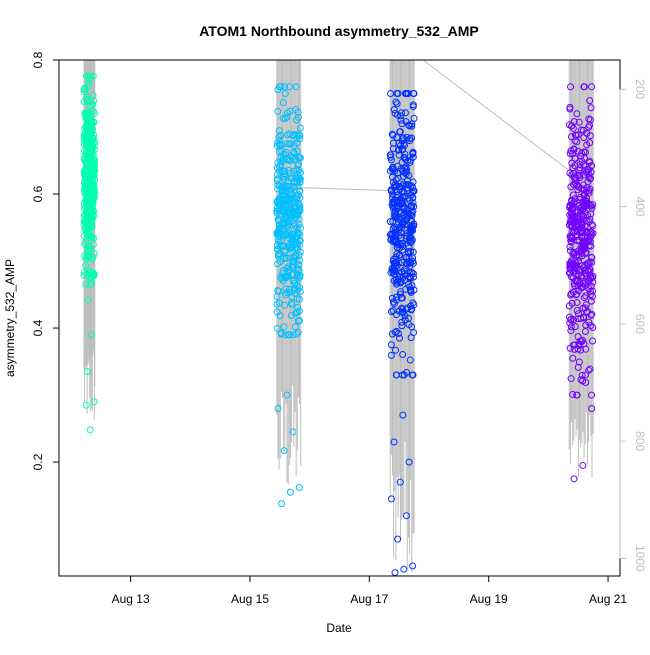 This screenshot has height=655, width=650. Describe the element at coordinates (38, 461) in the screenshot. I see `y-tick-label: 0.2` at that location.